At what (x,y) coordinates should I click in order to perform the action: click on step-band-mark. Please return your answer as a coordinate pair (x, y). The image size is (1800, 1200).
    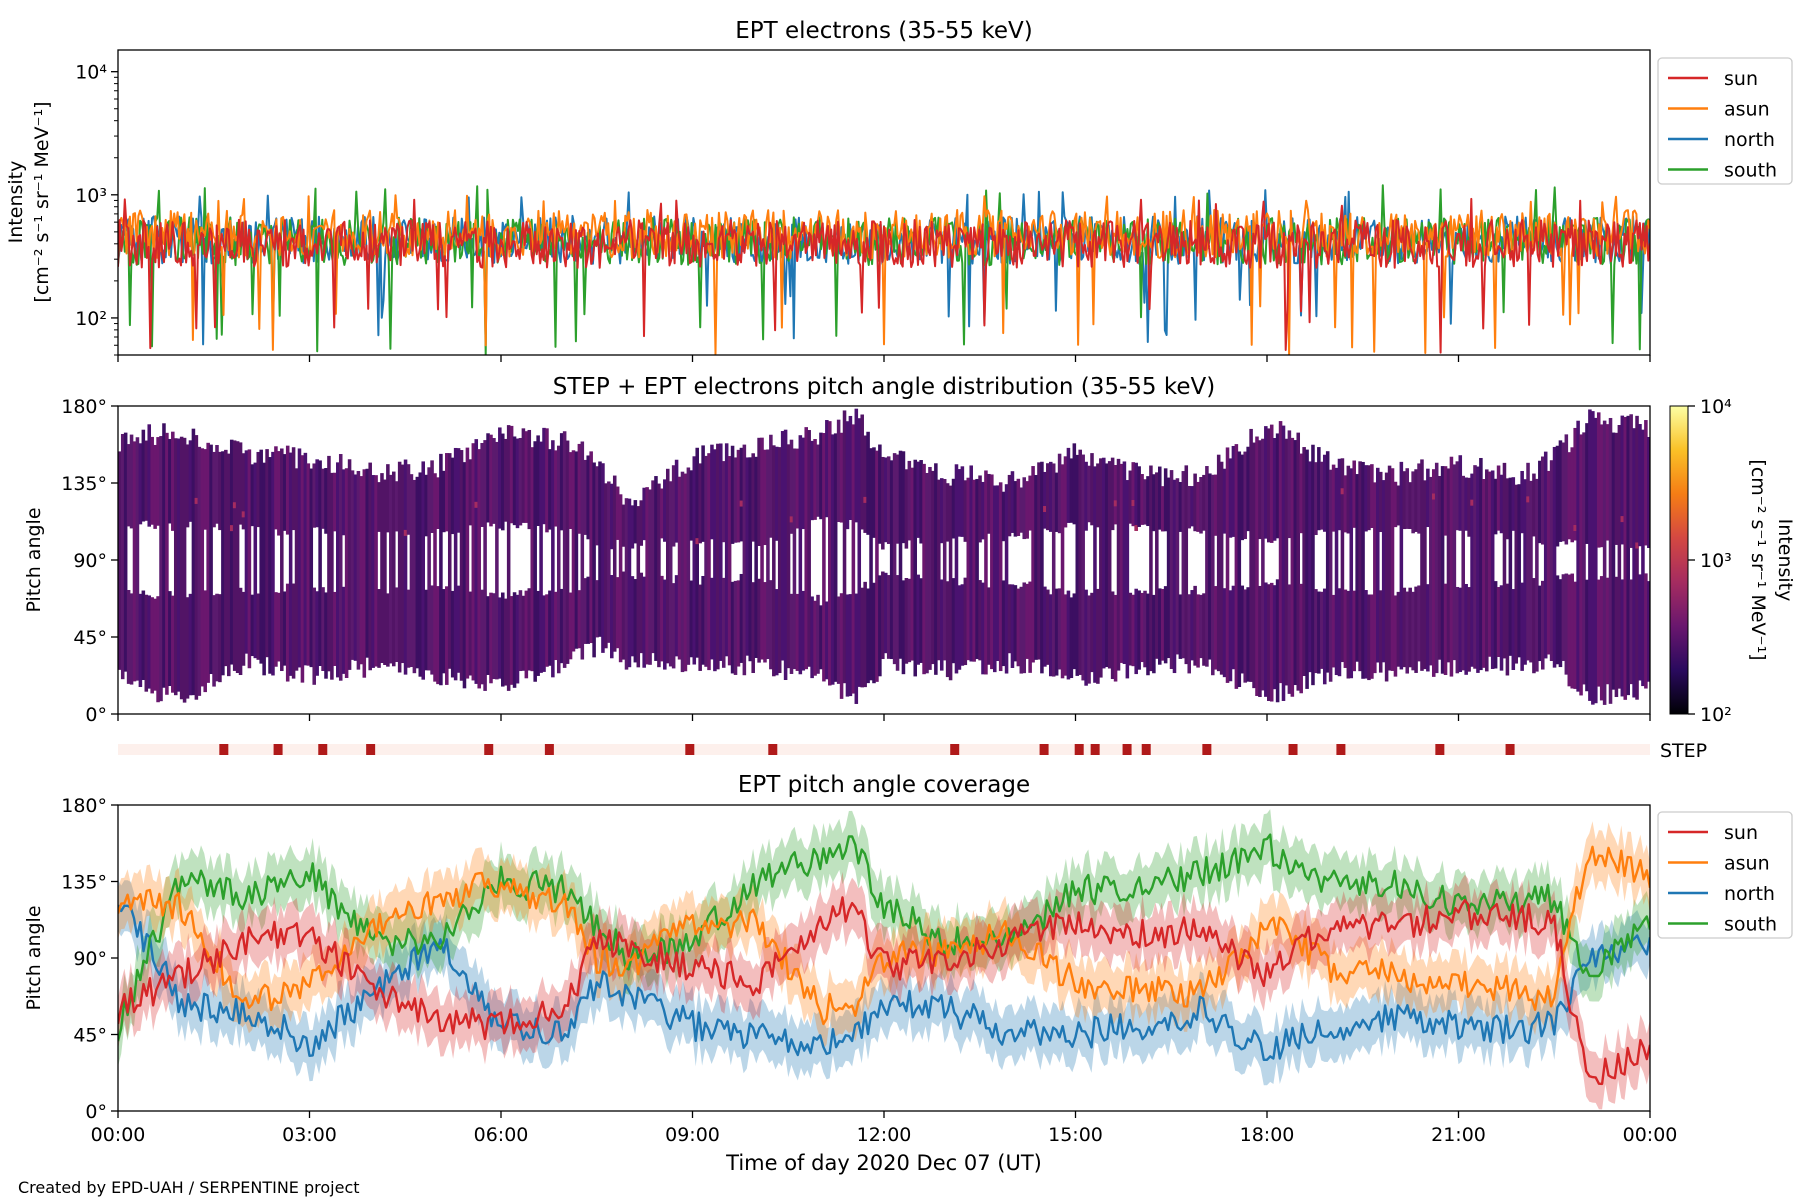
    Looking at the image, I should click on (323, 749).